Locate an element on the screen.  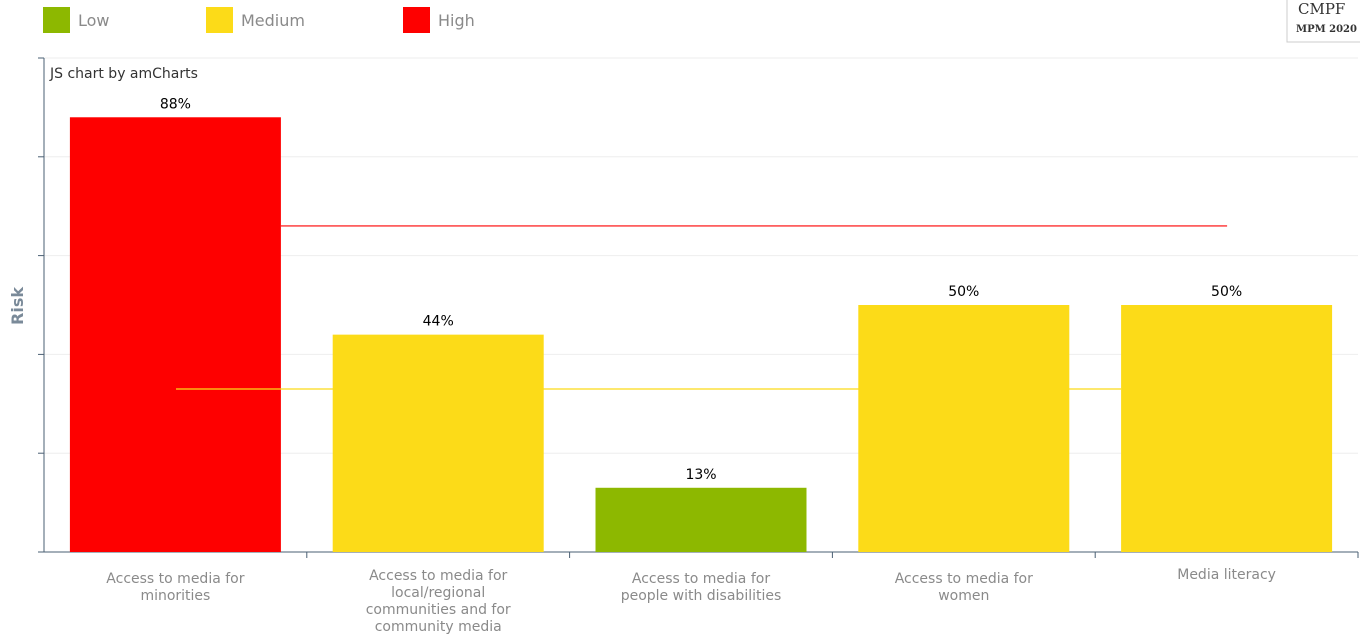
bar-value-label: 13% is located at coordinates (700, 475).